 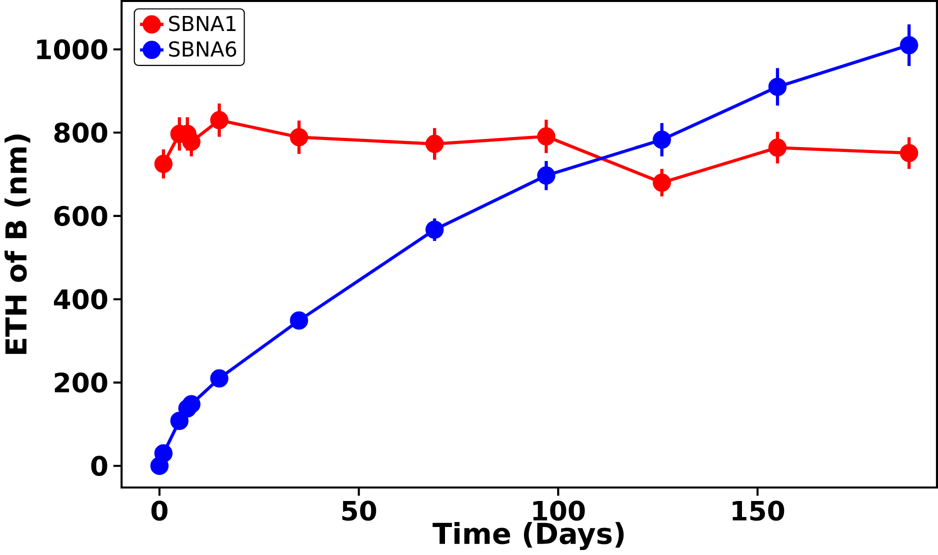 What do you see at coordinates (758, 510) in the screenshot?
I see `x-tick-label: 150` at bounding box center [758, 510].